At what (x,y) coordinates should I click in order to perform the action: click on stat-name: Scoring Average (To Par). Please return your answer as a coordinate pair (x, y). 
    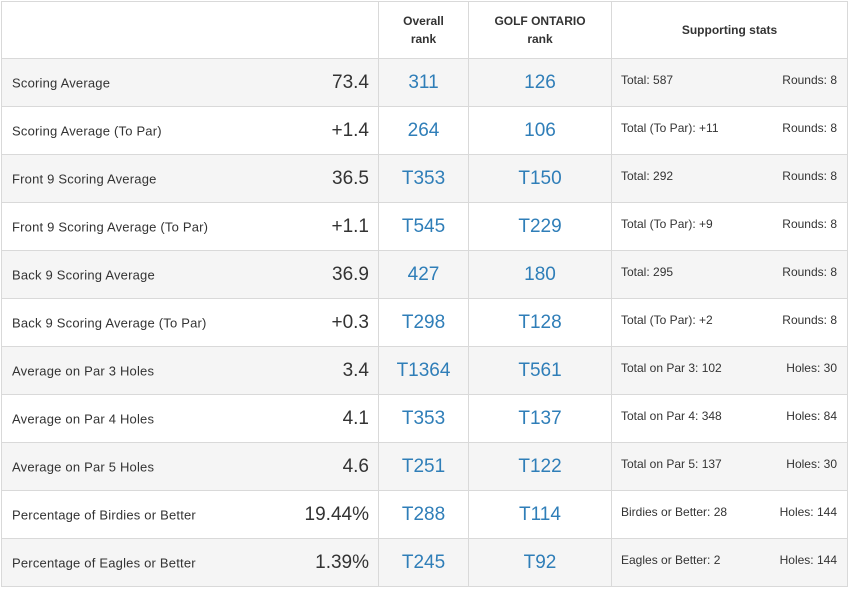
    Looking at the image, I should click on (87, 130).